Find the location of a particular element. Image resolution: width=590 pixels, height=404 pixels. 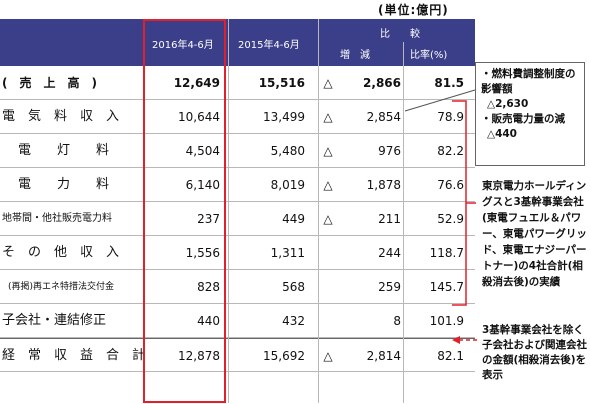

header-change: 増 減 is located at coordinates (355, 55).